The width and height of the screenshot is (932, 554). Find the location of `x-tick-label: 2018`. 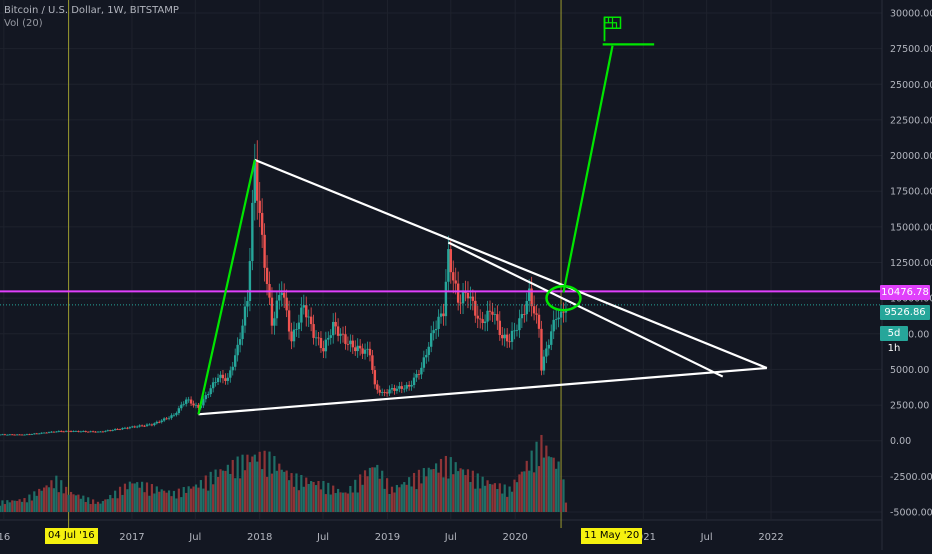

x-tick-label: 2018 is located at coordinates (259, 537).